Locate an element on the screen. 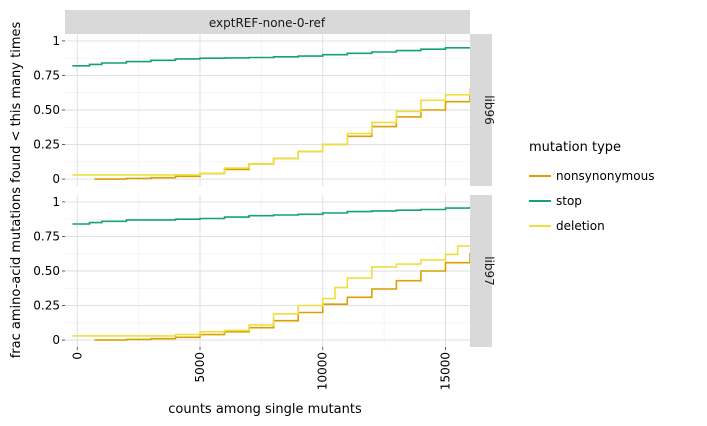 The height and width of the screenshot is (426, 707). facet-strip-right-lib97 is located at coordinates (481, 271).